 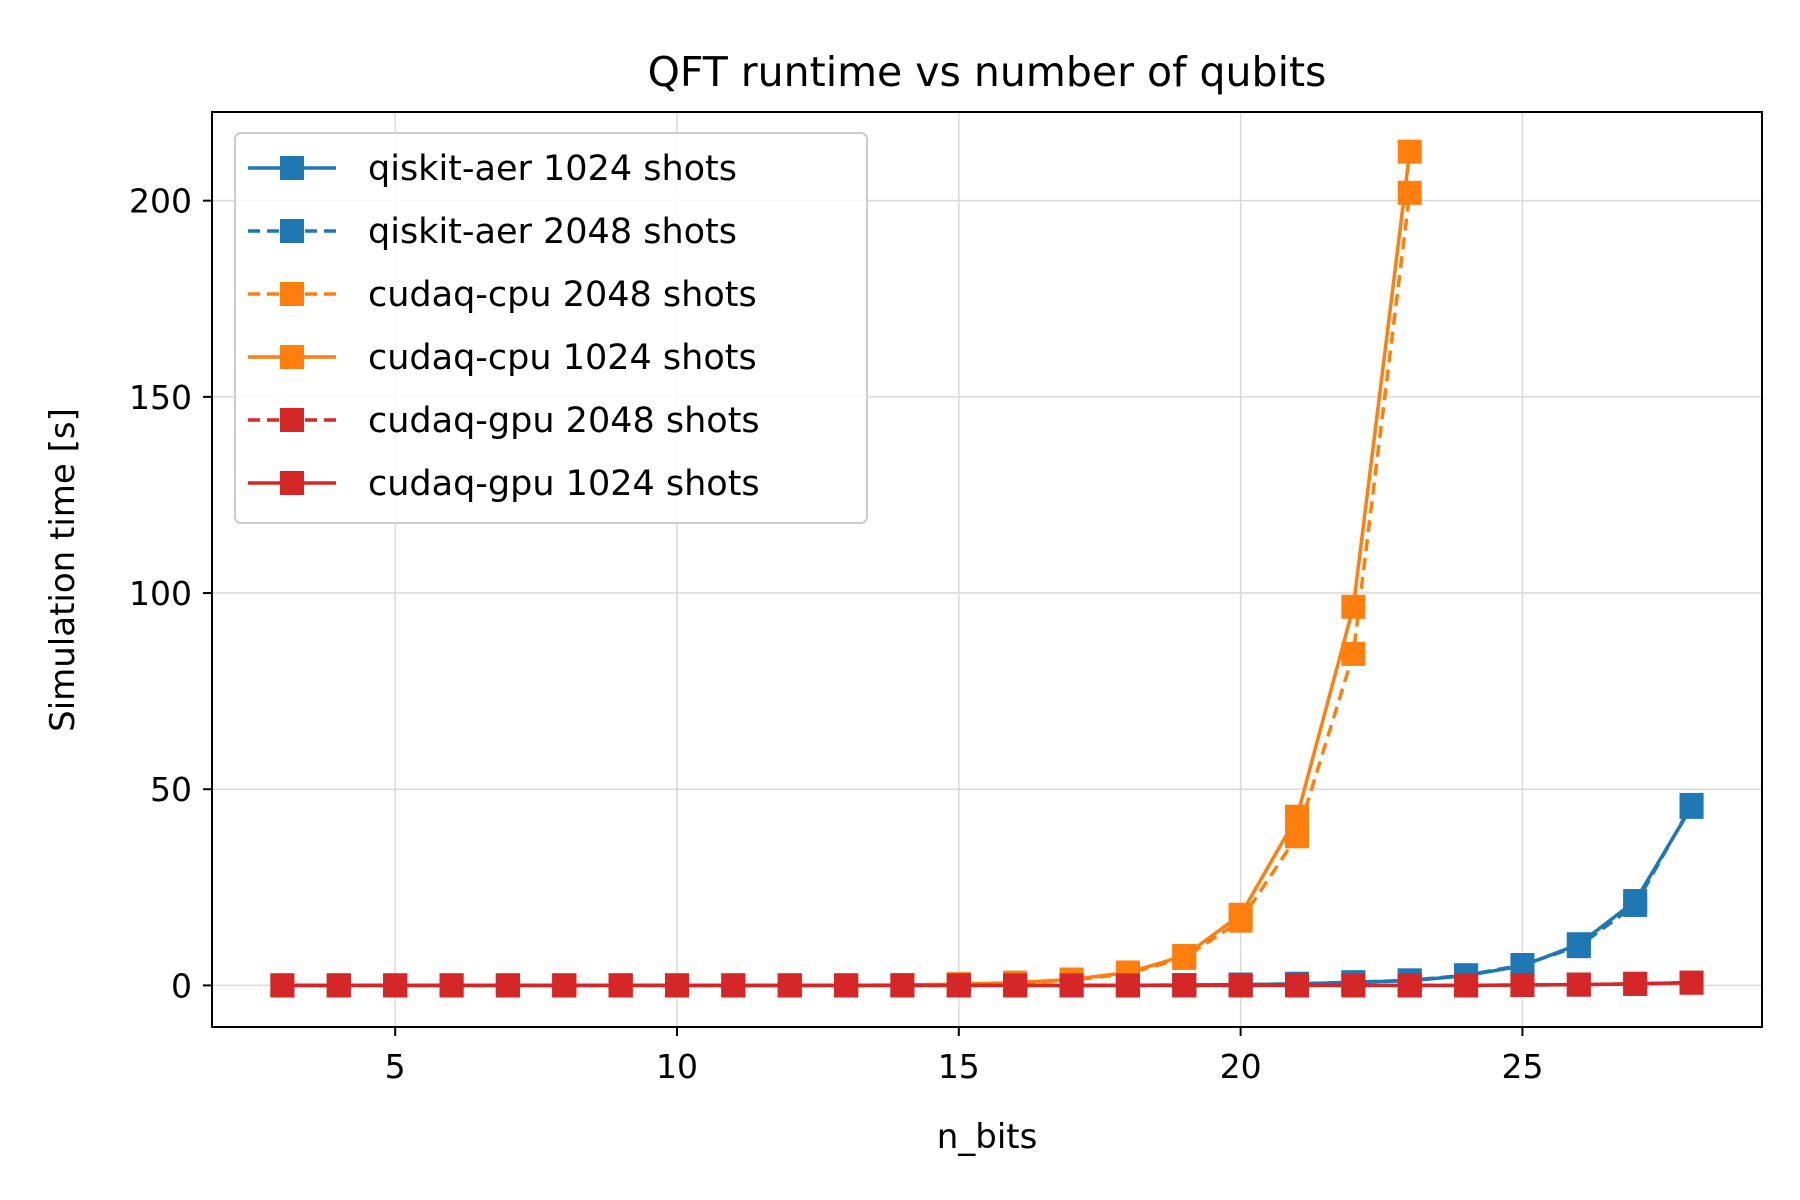 What do you see at coordinates (171, 789) in the screenshot?
I see `y-tick-label: 50` at bounding box center [171, 789].